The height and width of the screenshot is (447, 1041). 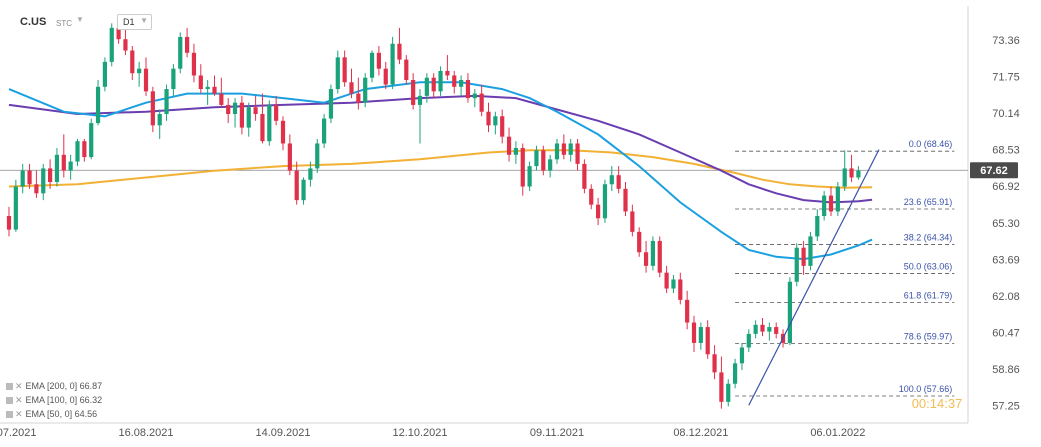 I want to click on y-tick-label: 63.69, so click(x=1006, y=260).